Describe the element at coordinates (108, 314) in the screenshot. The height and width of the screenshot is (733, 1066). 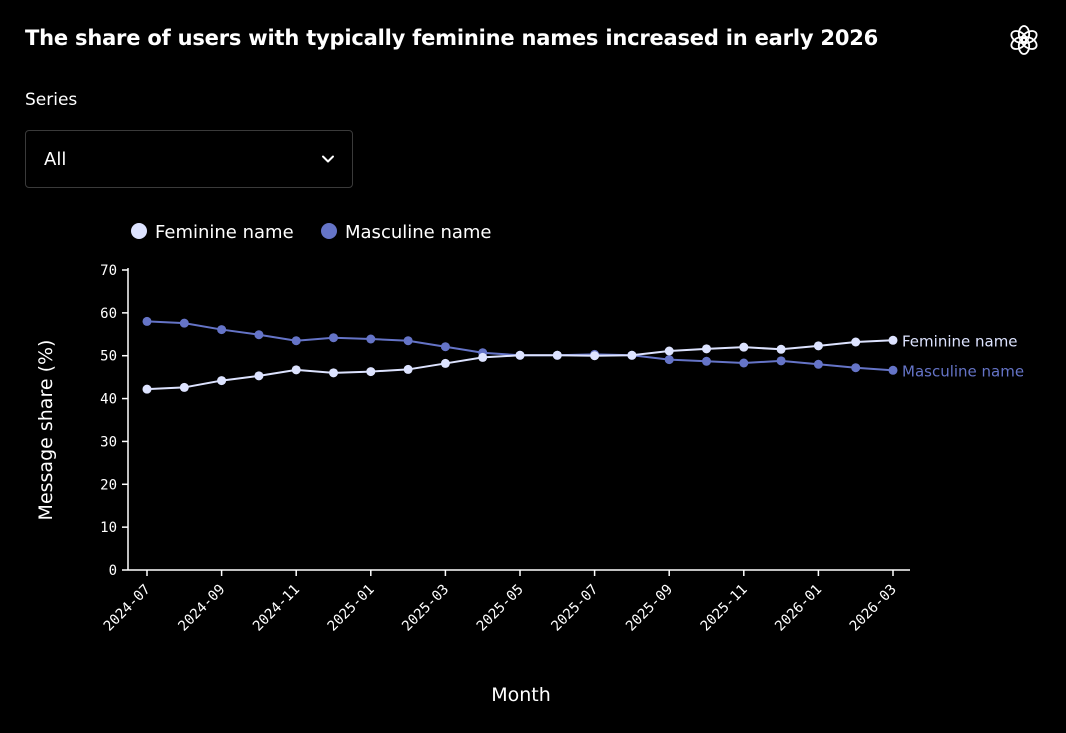
I see `y-tick-label: 60` at that location.